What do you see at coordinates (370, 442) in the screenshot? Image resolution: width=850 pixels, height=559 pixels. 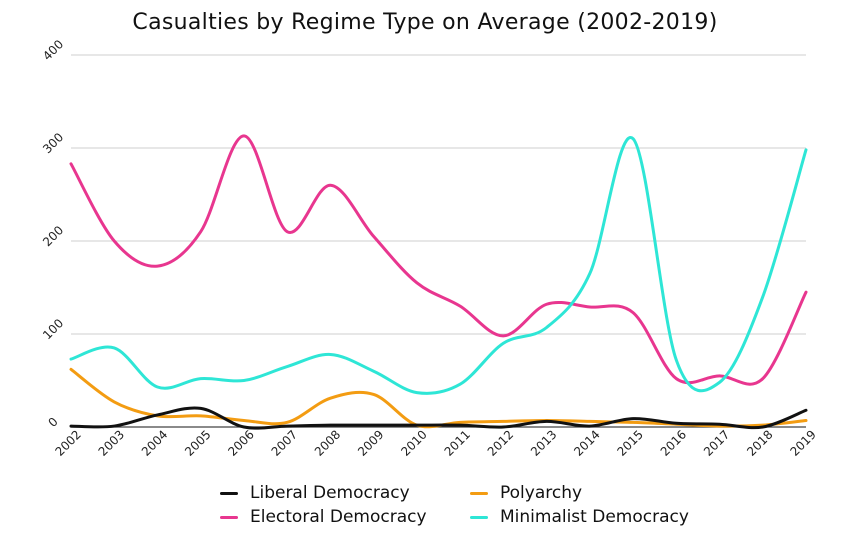 I see `x-tick-label: 2009` at bounding box center [370, 442].